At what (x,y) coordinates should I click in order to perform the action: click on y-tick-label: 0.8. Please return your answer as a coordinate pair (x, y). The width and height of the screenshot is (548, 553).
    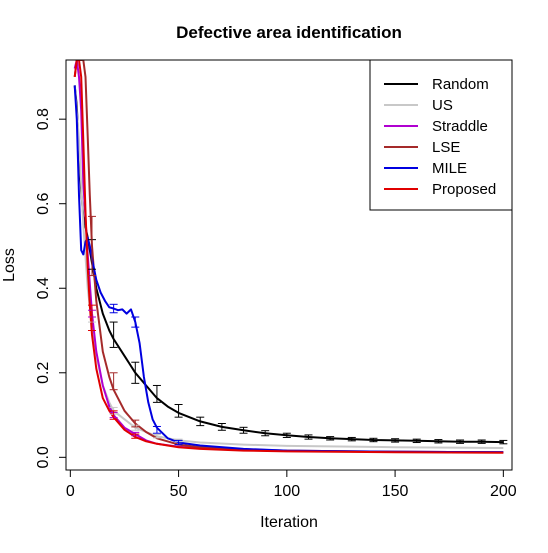
    Looking at the image, I should click on (43, 119).